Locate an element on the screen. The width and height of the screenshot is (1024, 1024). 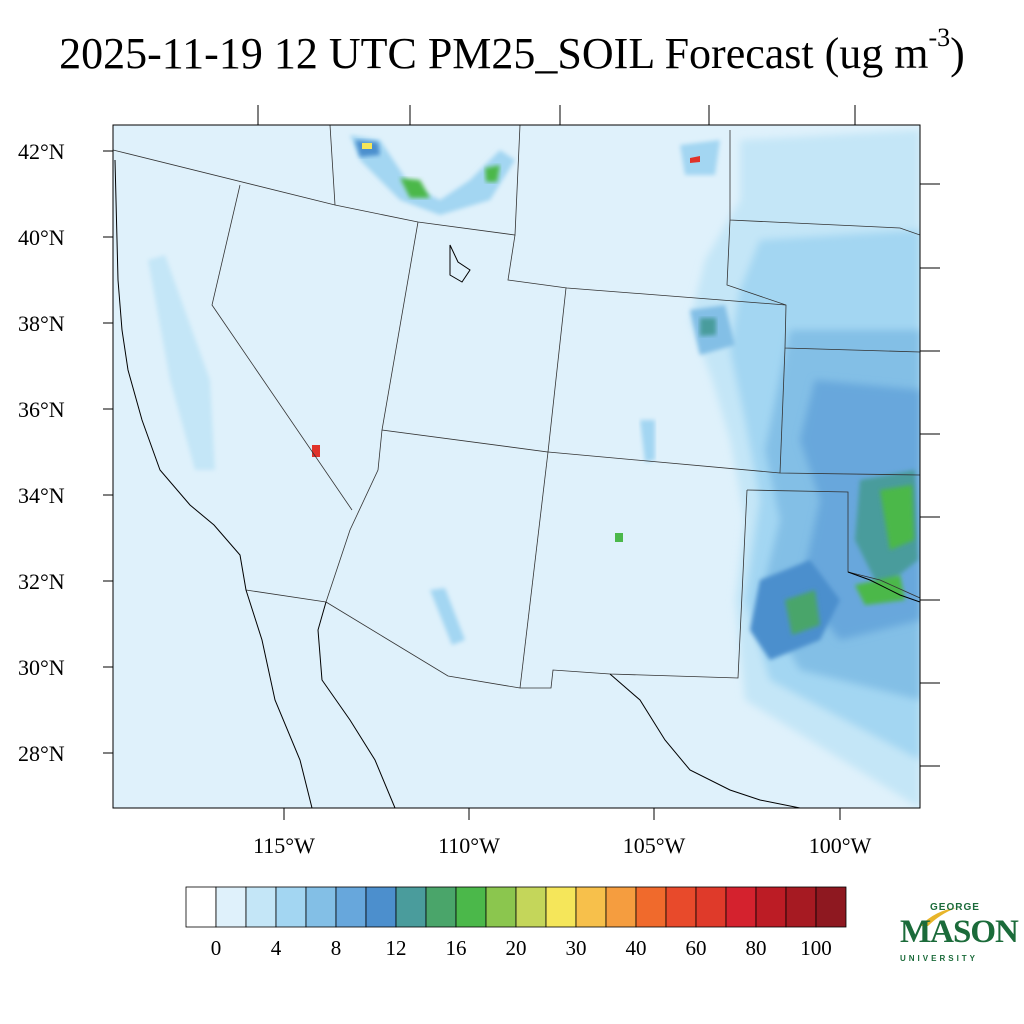
lat-label-40: 40°N is located at coordinates (41, 237).